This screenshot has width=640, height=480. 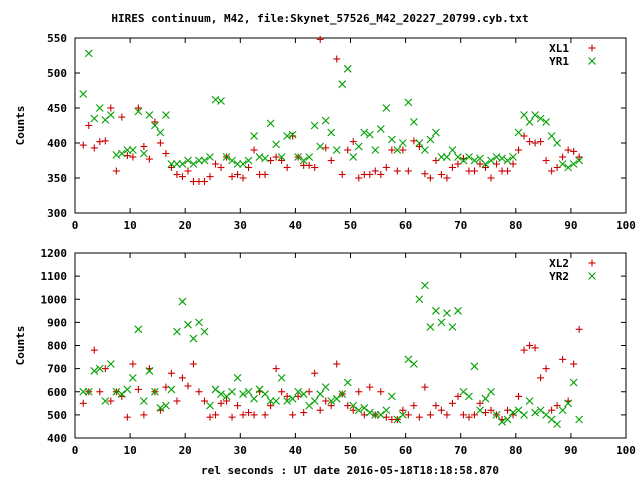 What do you see at coordinates (185, 450) in the screenshot?
I see `x-tick-label-bottom: 20` at bounding box center [185, 450].